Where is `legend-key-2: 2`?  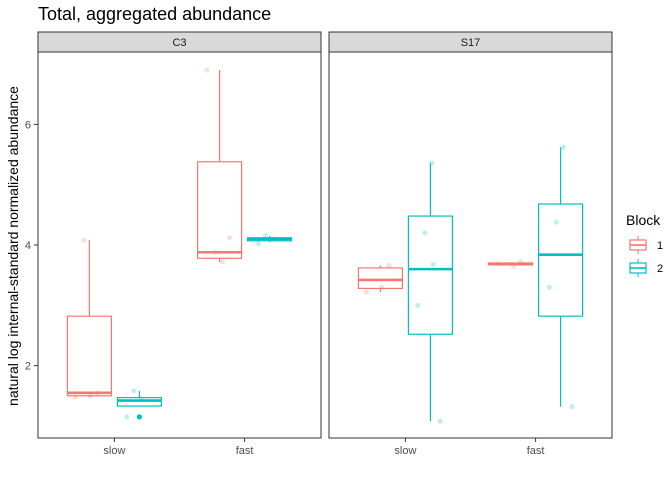
legend-key-2: 2 is located at coordinates (646, 268).